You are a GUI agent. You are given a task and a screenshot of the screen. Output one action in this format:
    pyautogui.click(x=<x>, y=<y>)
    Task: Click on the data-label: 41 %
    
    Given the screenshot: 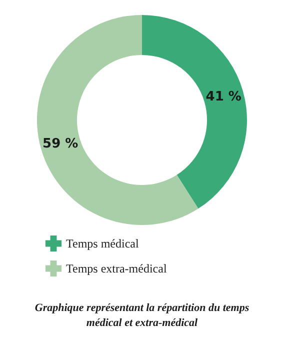 What is the action you would take?
    pyautogui.click(x=224, y=96)
    